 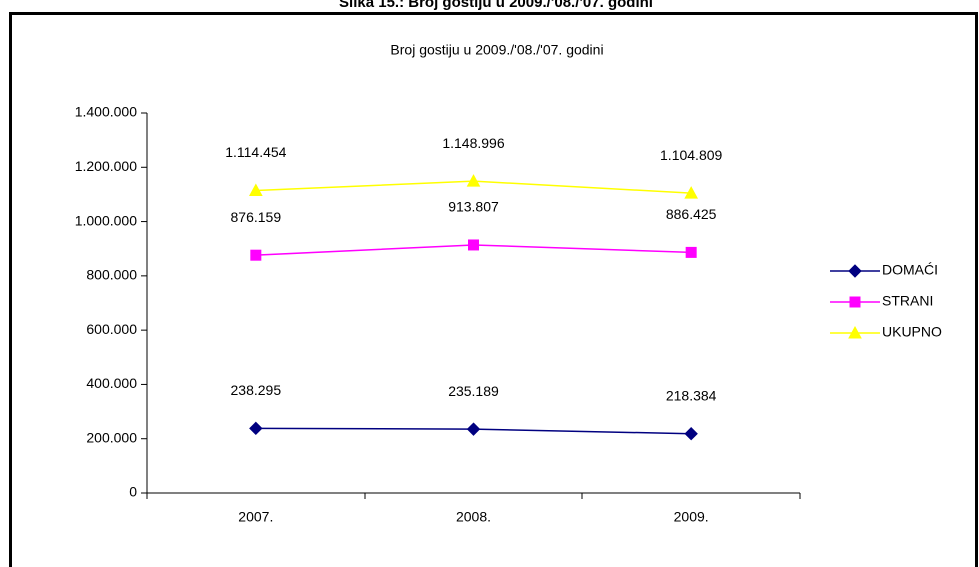 I want to click on y-tick-label: 800.000, so click(x=111, y=275).